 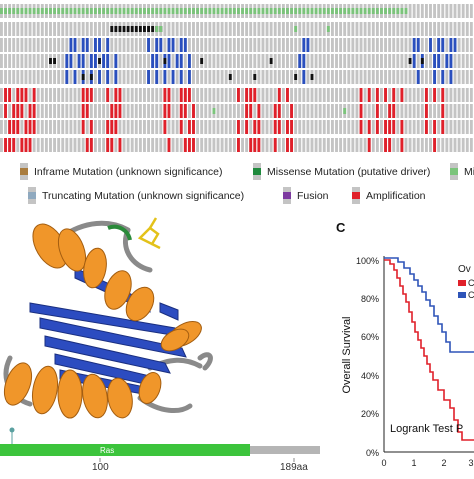 What do you see at coordinates (370, 376) in the screenshot?
I see `y-tick-40: 40%` at bounding box center [370, 376].